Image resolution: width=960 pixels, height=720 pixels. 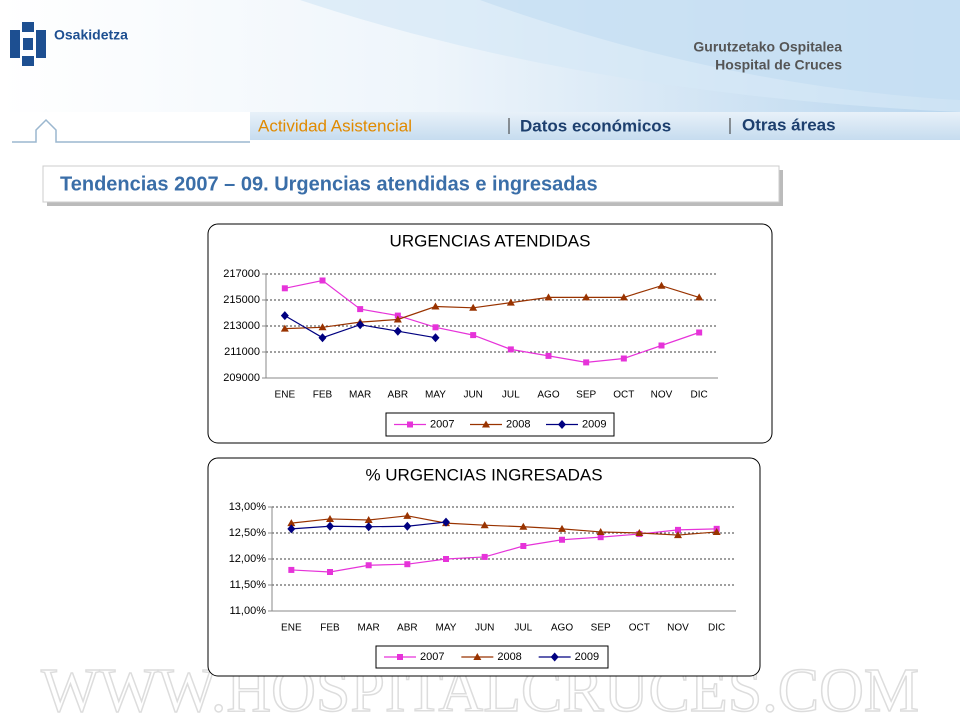 What do you see at coordinates (242, 352) in the screenshot?
I see `y-tick-label: 211000` at bounding box center [242, 352].